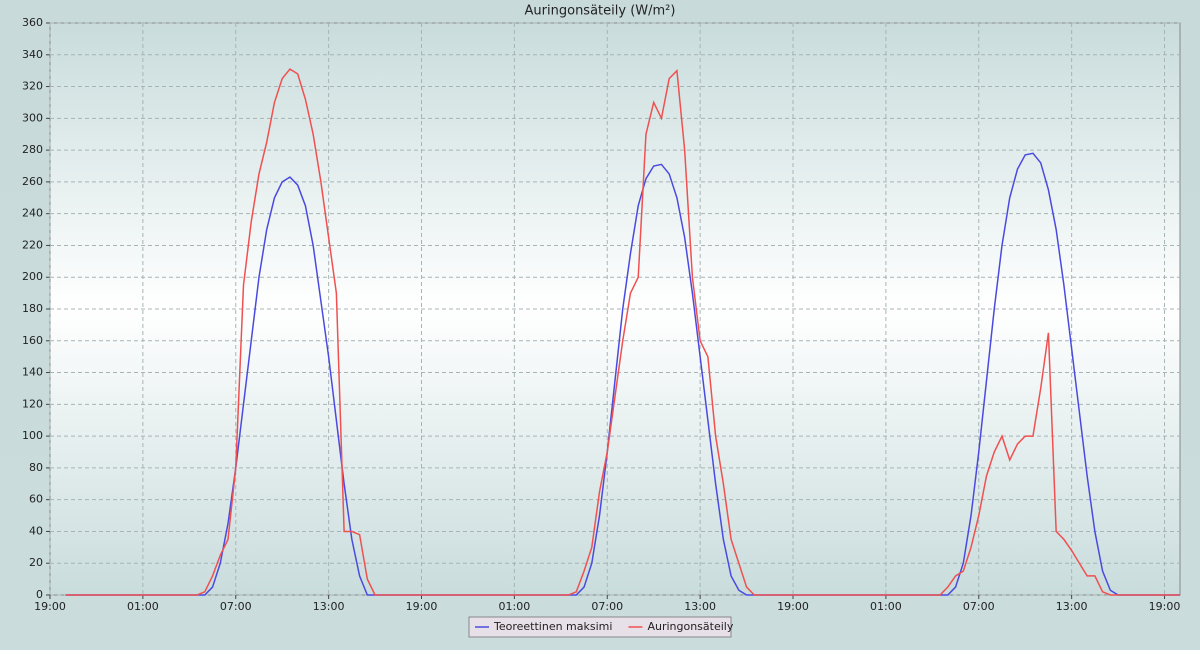 This screenshot has height=654, width=1200. What do you see at coordinates (32, 54) in the screenshot?
I see `y-tick-label: 340` at bounding box center [32, 54].